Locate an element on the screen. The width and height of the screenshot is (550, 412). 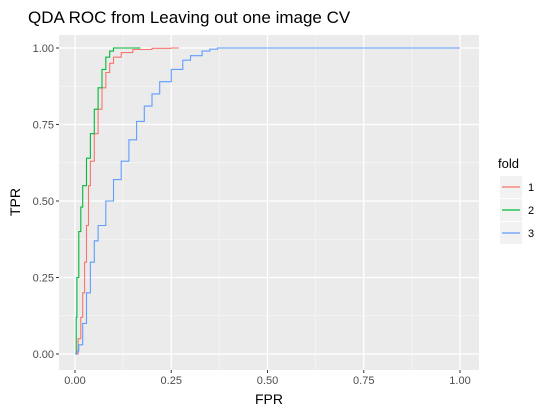
y-axis-title: TPR is located at coordinates (15, 202).